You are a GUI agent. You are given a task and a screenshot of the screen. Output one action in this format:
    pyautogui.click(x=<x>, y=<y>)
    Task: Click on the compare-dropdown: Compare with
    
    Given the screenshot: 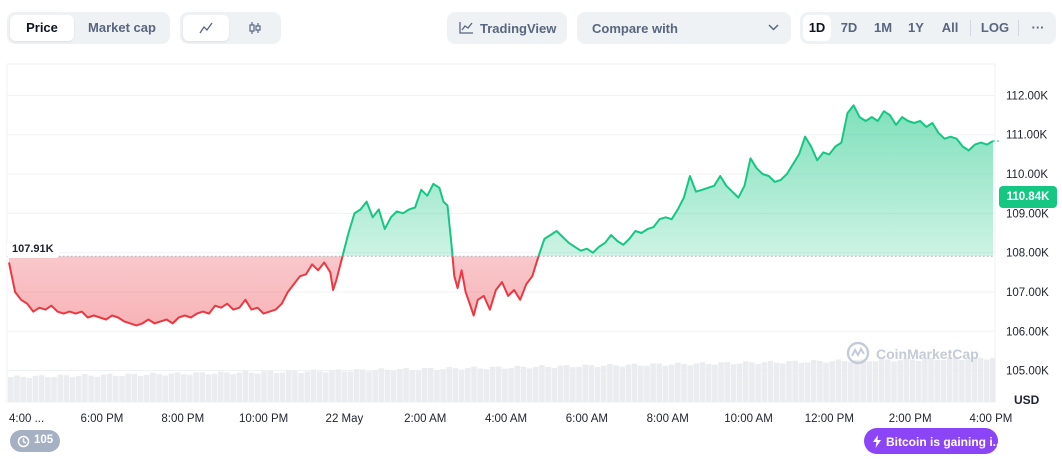 What is the action you would take?
    pyautogui.click(x=684, y=28)
    